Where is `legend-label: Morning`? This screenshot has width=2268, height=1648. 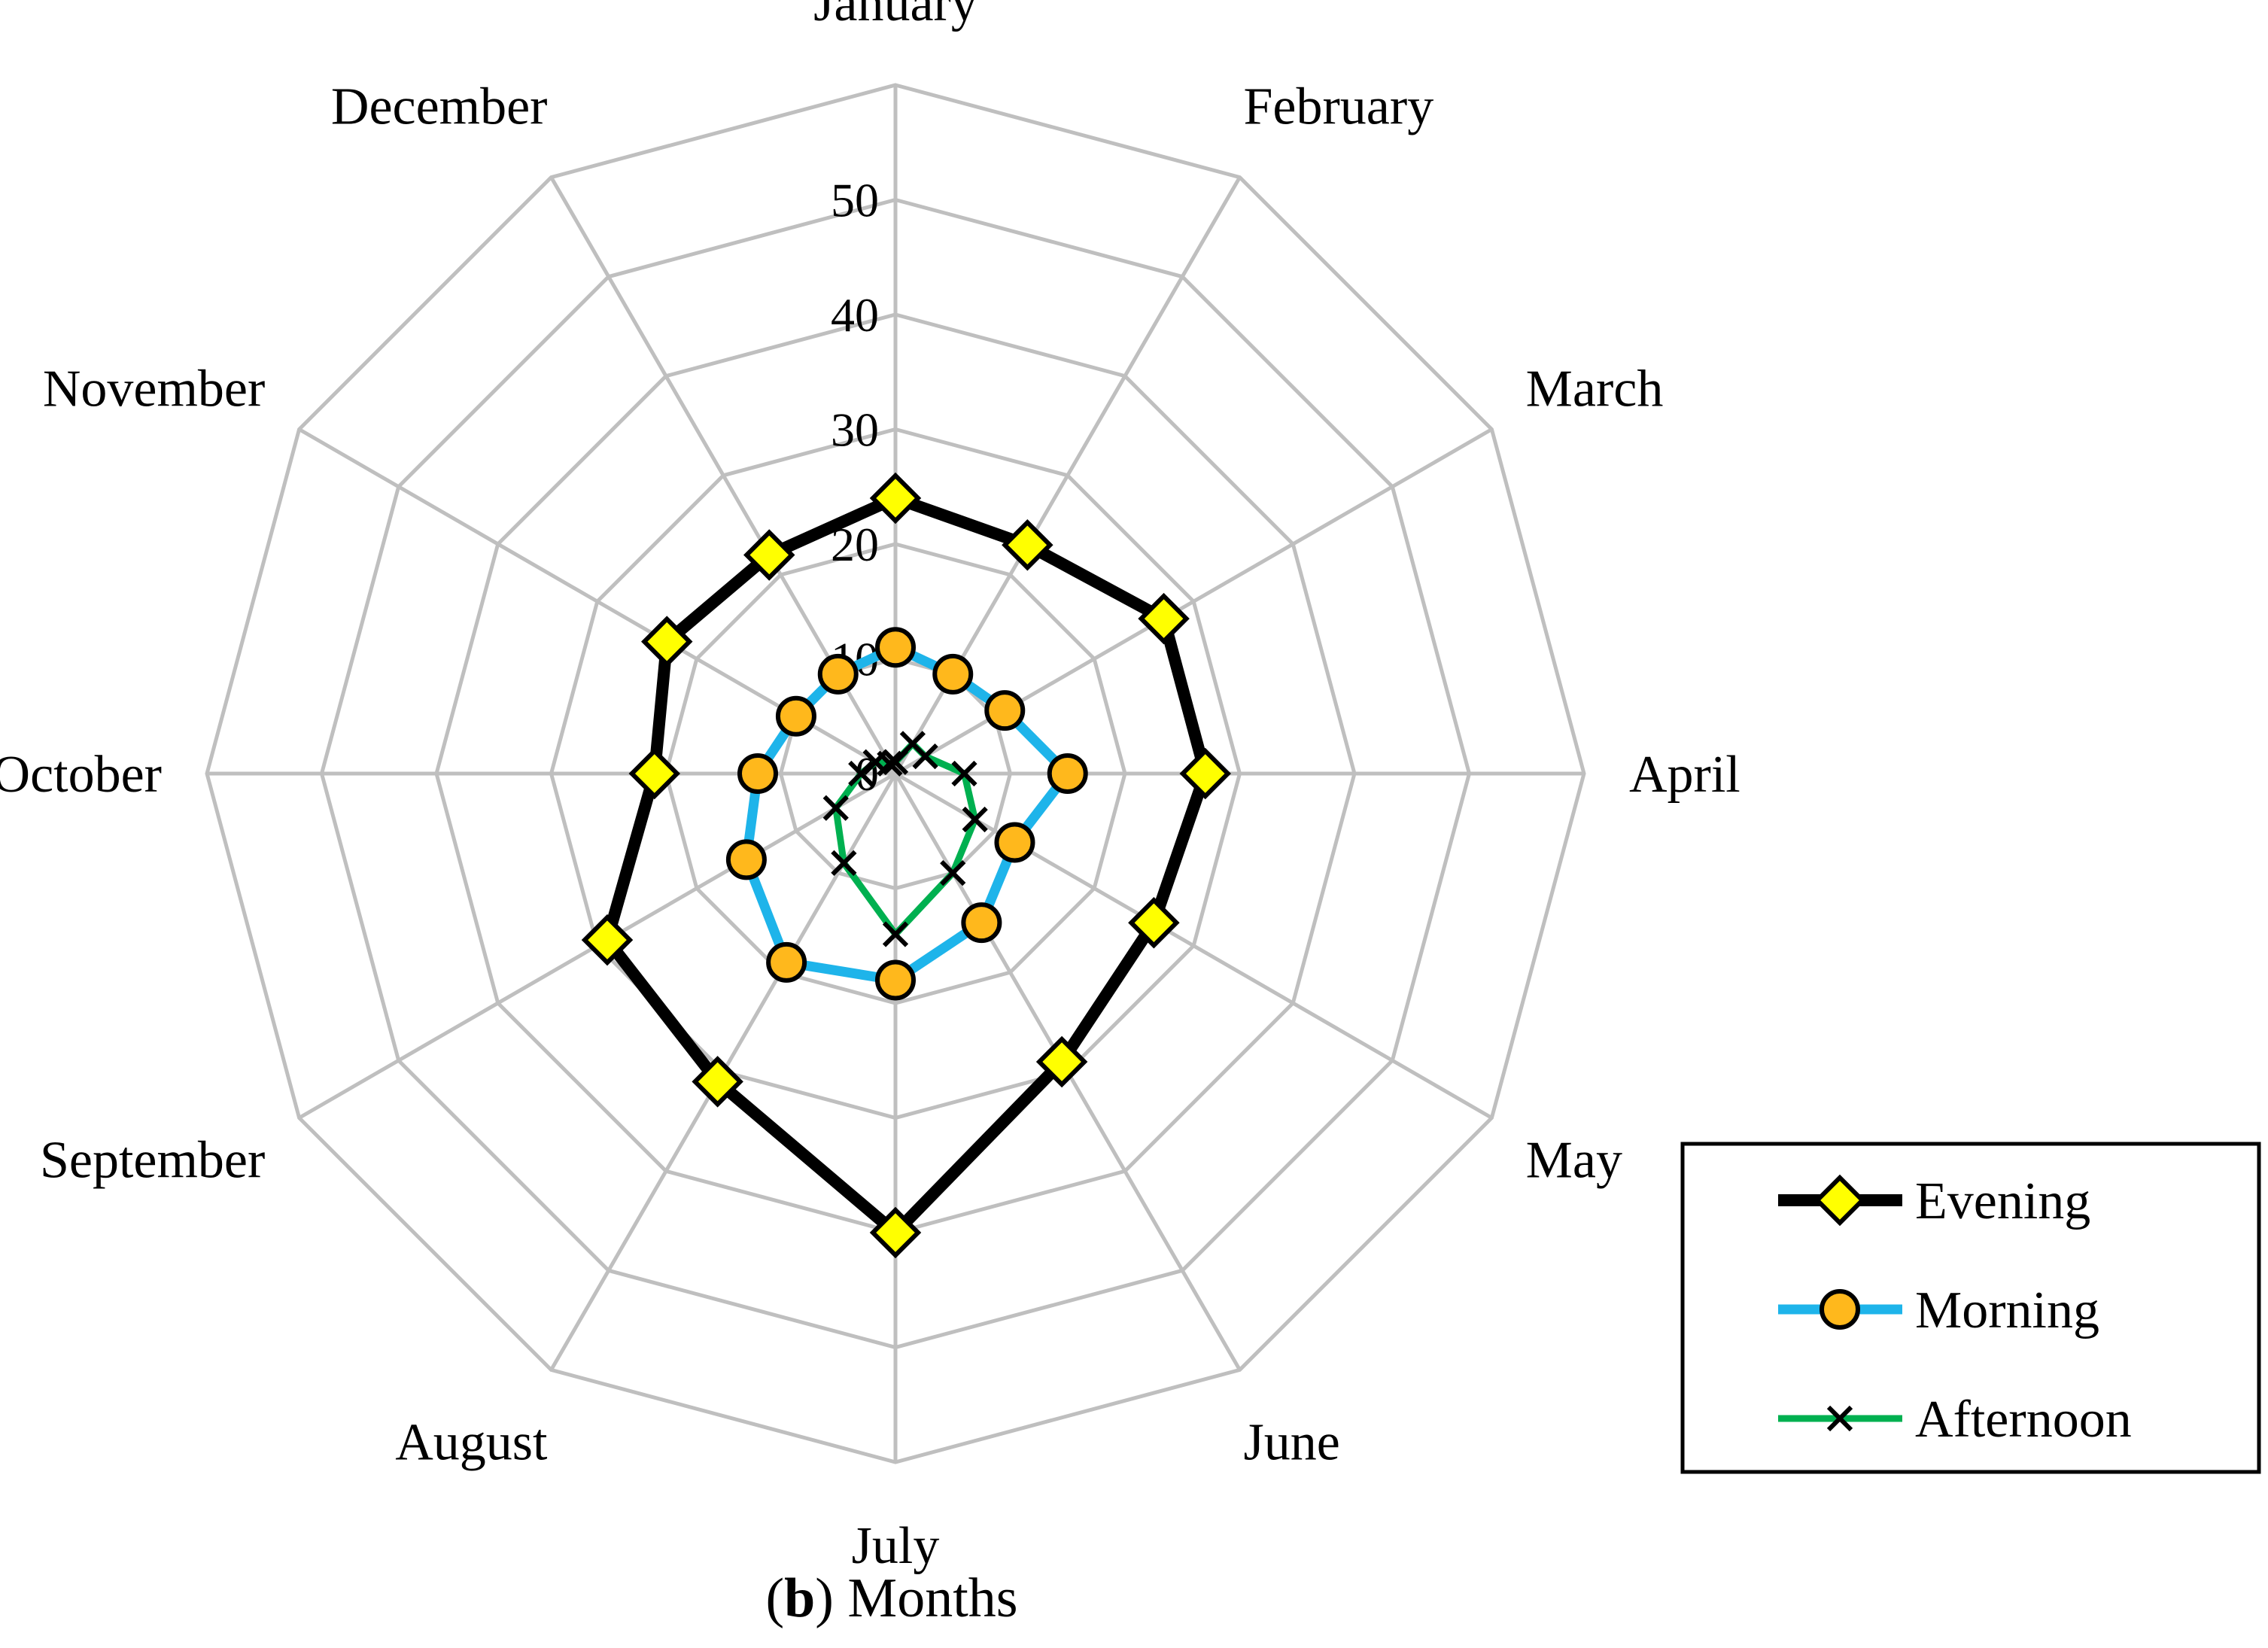 legend-label: Morning is located at coordinates (2007, 1310).